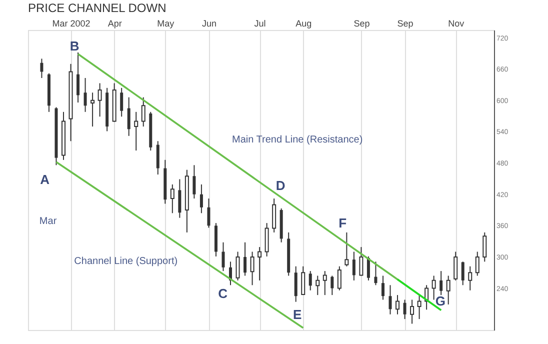  Describe the element at coordinates (115, 23) in the screenshot. I see `x-tick-label: Apr` at that location.